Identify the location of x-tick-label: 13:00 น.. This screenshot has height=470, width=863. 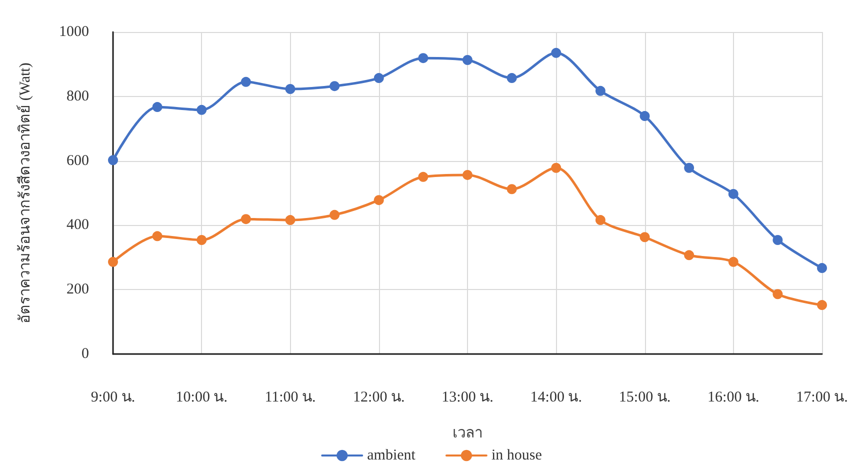
(468, 398).